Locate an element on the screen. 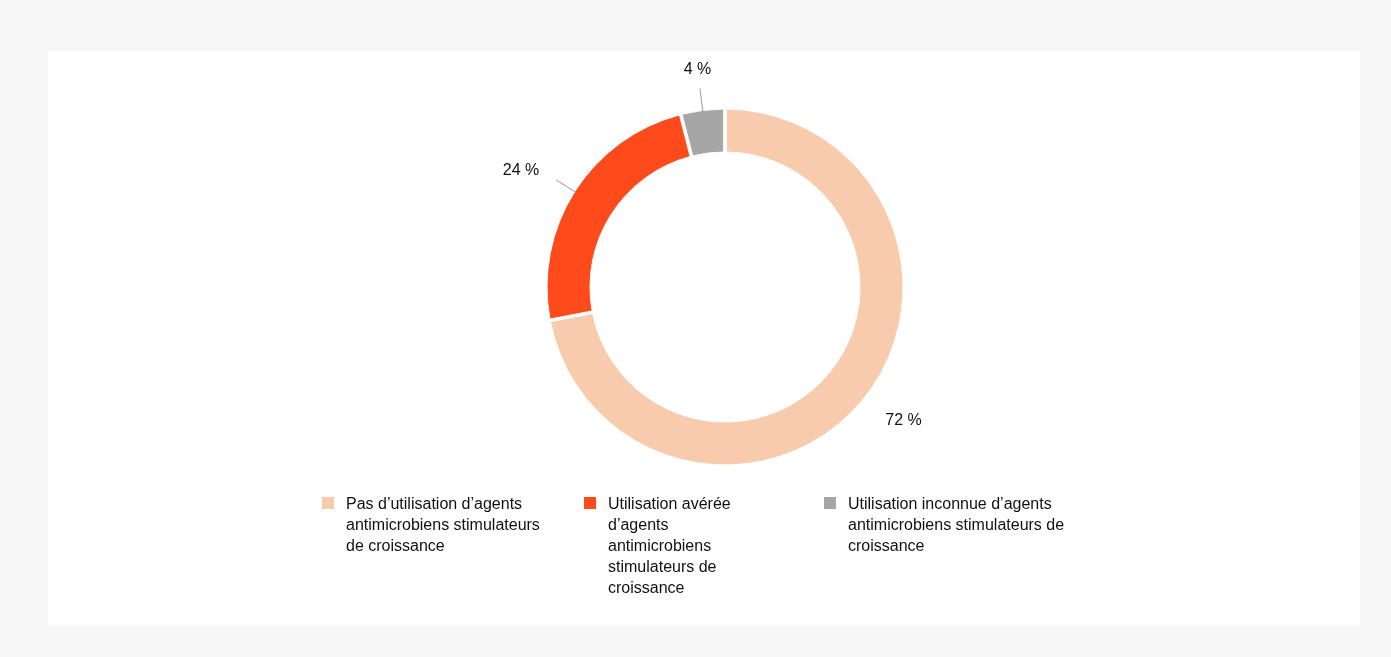  donut-slice is located at coordinates (726, 287).